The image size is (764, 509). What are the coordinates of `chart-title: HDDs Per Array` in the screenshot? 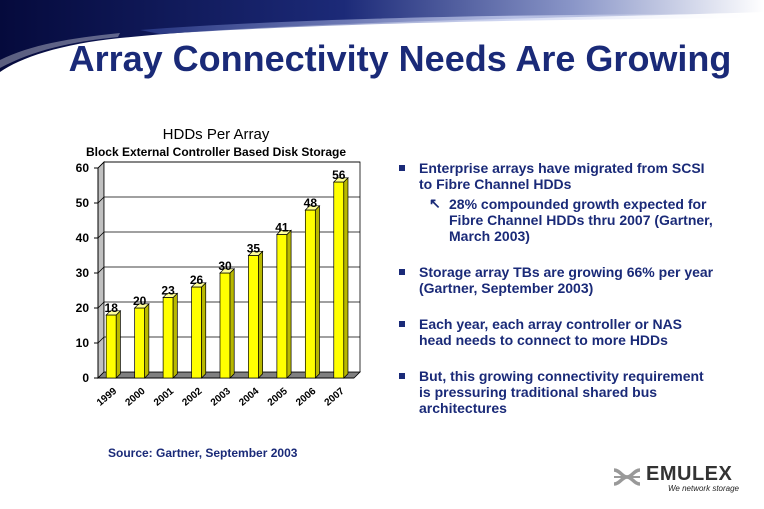 It's located at (216, 134).